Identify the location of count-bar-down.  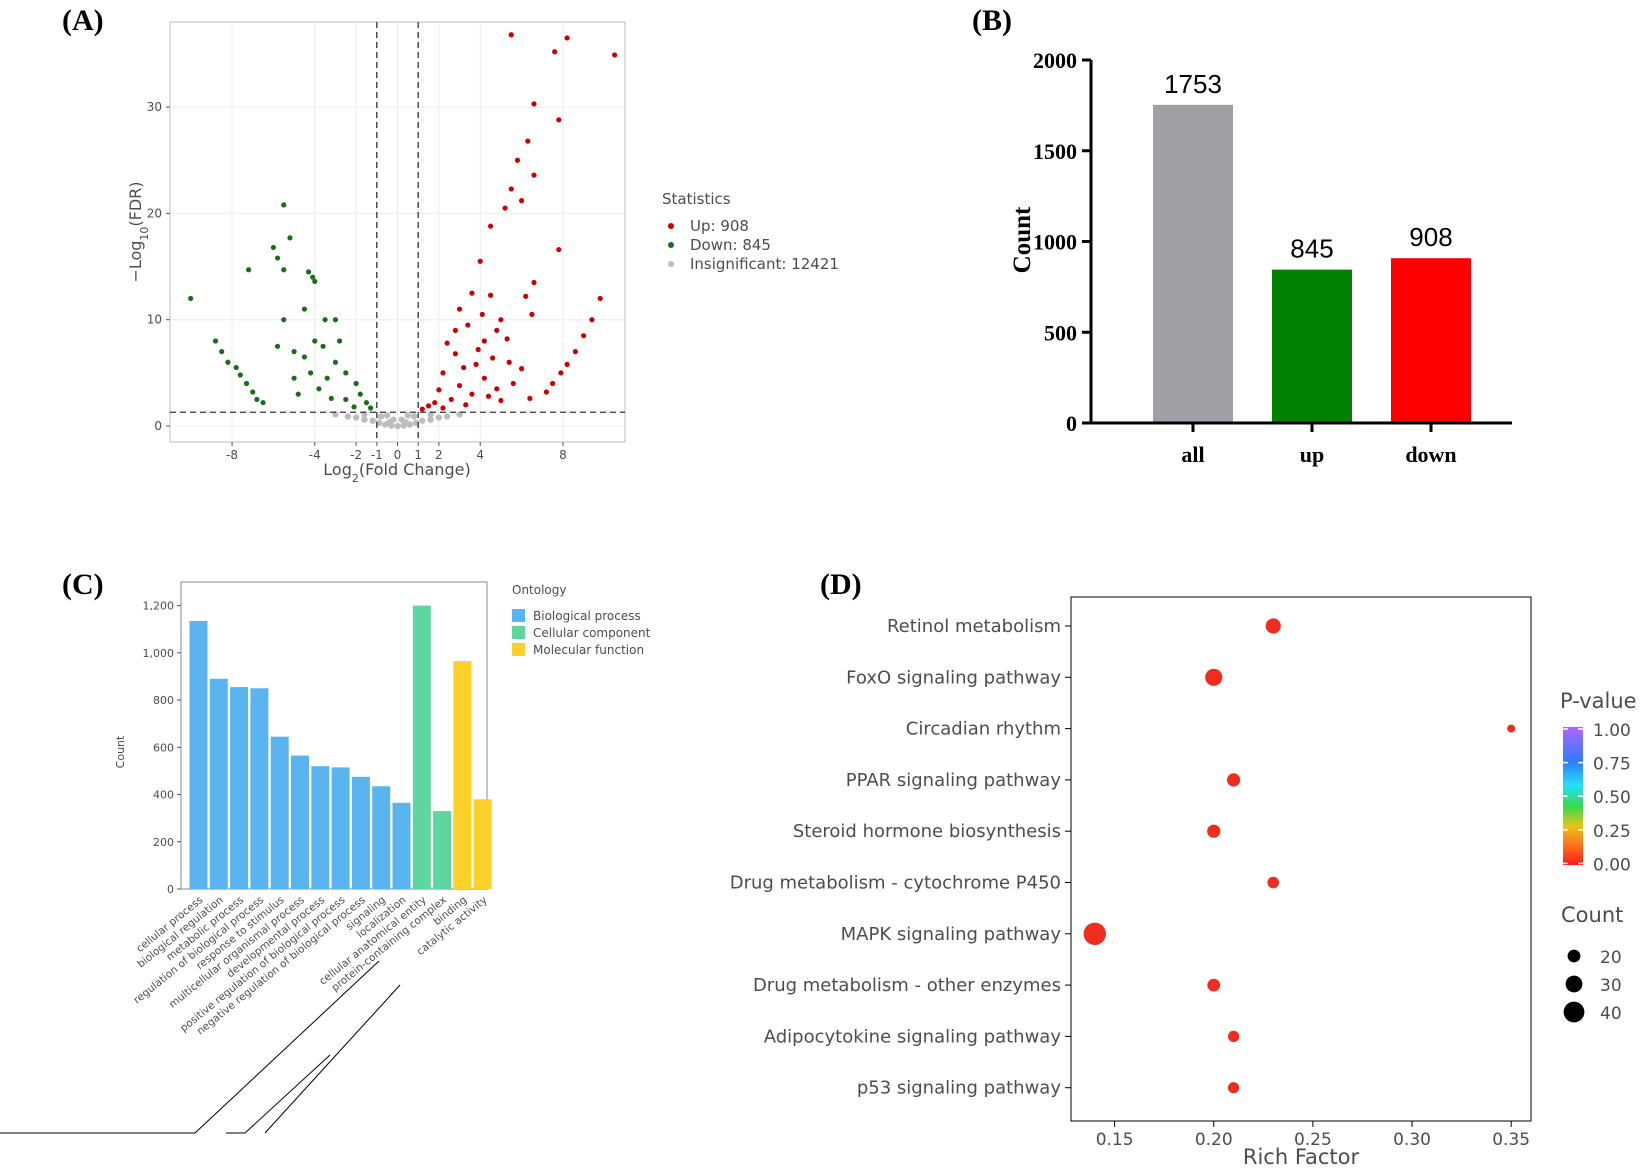
(1431, 340).